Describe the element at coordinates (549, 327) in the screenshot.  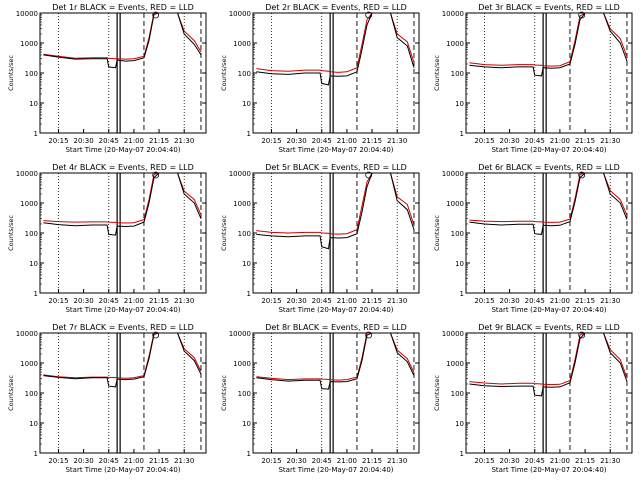
I see `panel-title: Det 9r BLACK = Events, RED = LLD` at that location.